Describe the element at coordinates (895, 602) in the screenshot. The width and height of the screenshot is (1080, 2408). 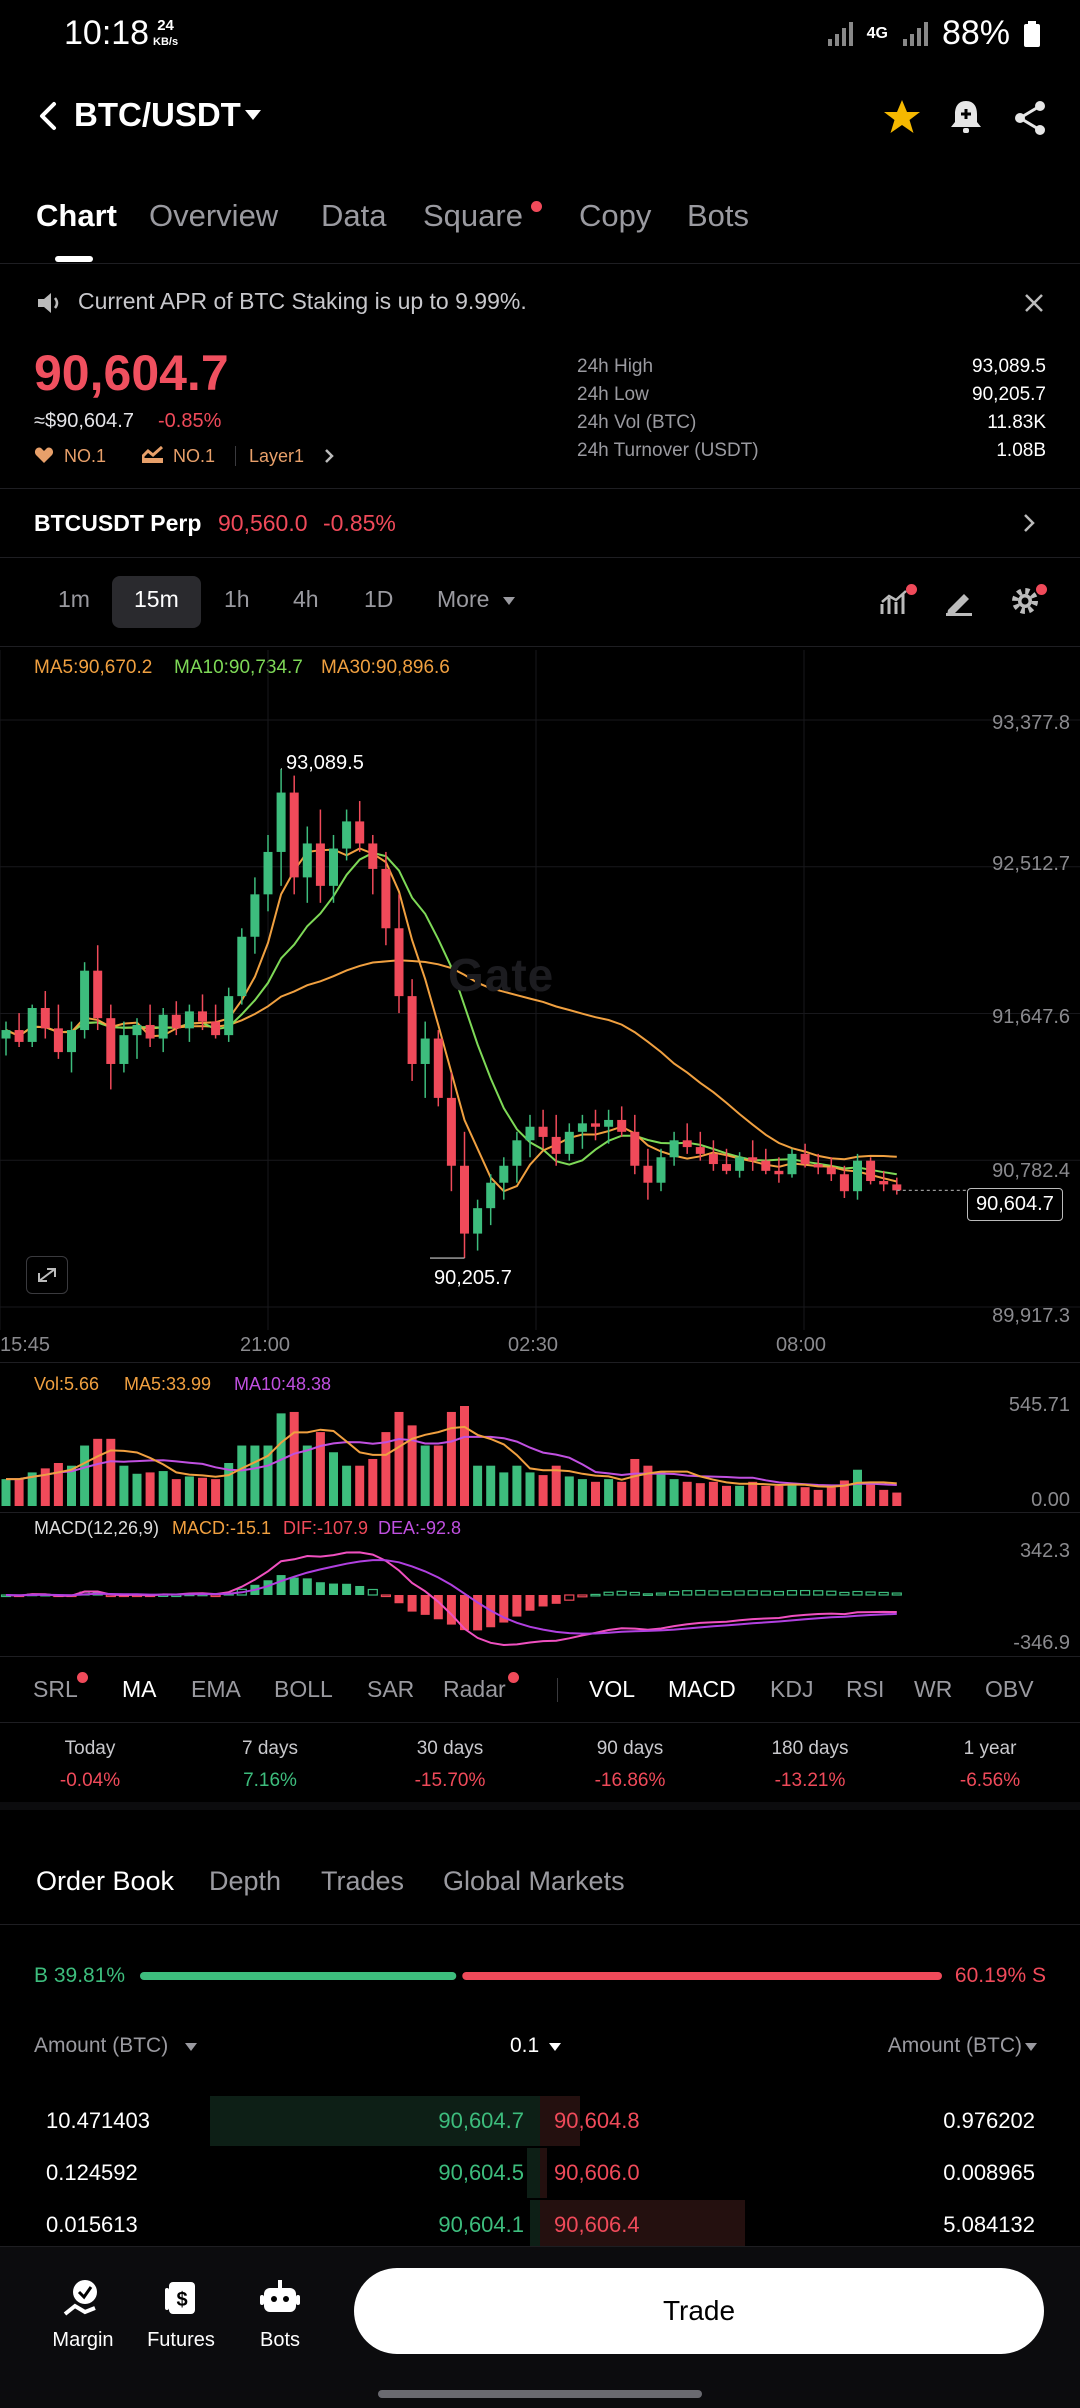
I see `indicator-chart-icon` at that location.